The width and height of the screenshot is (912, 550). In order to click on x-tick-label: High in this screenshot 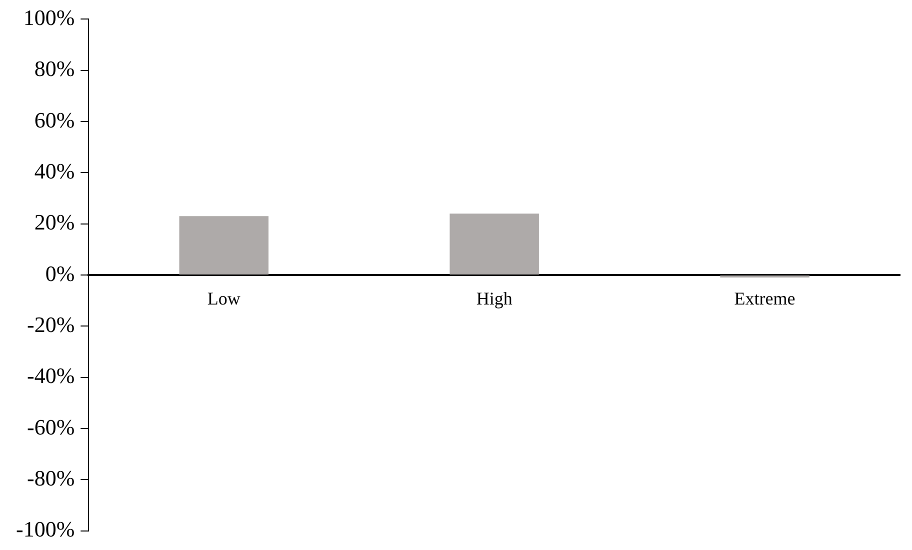, I will do `click(494, 298)`.